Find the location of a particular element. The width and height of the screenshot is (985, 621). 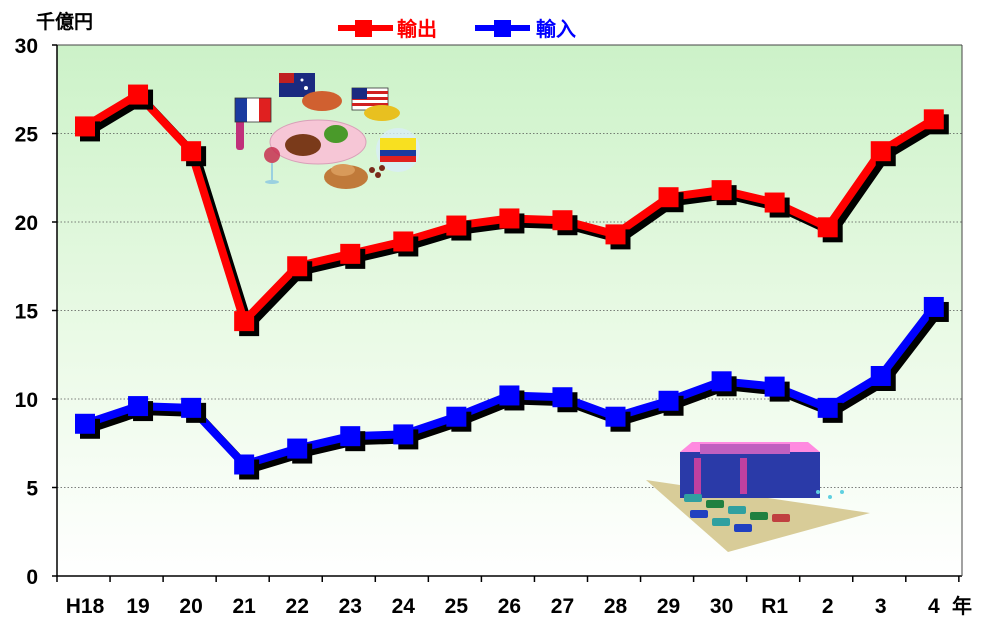

x-tick-label: 21 is located at coordinates (244, 606).